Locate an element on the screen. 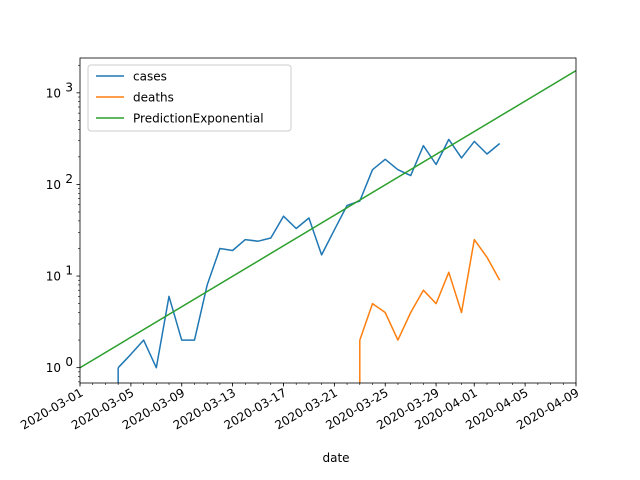 The height and width of the screenshot is (480, 640). legend-entry-PredictionExponential: PredictionExponential is located at coordinates (180, 119).